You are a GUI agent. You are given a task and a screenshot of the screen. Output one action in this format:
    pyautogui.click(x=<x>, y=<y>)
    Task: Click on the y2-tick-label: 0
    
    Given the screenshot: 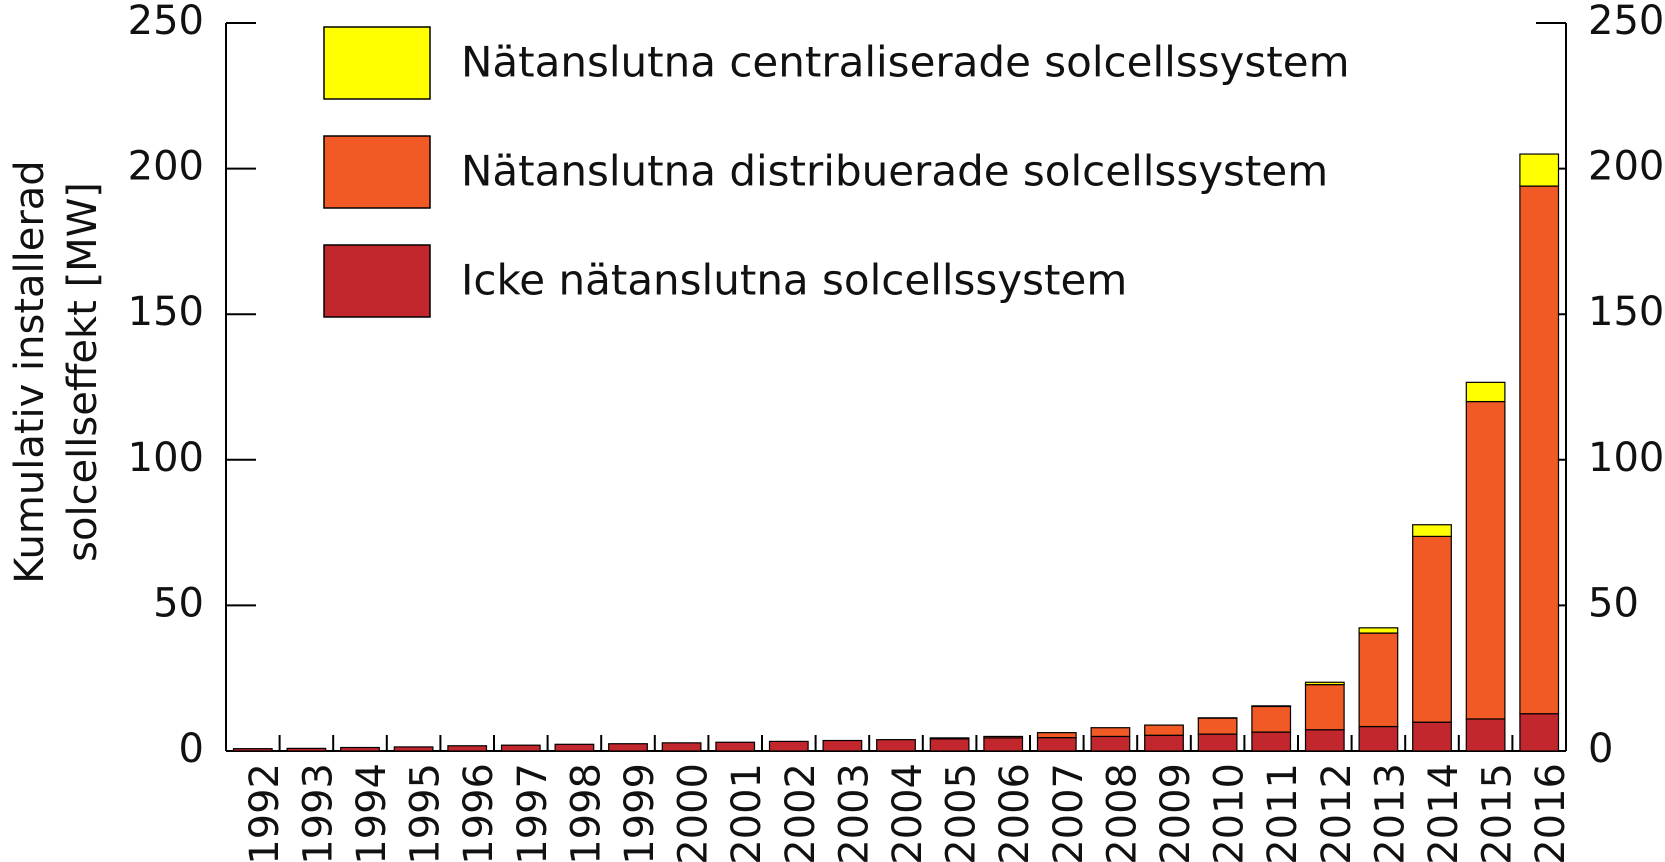 What is the action you would take?
    pyautogui.click(x=1600, y=749)
    